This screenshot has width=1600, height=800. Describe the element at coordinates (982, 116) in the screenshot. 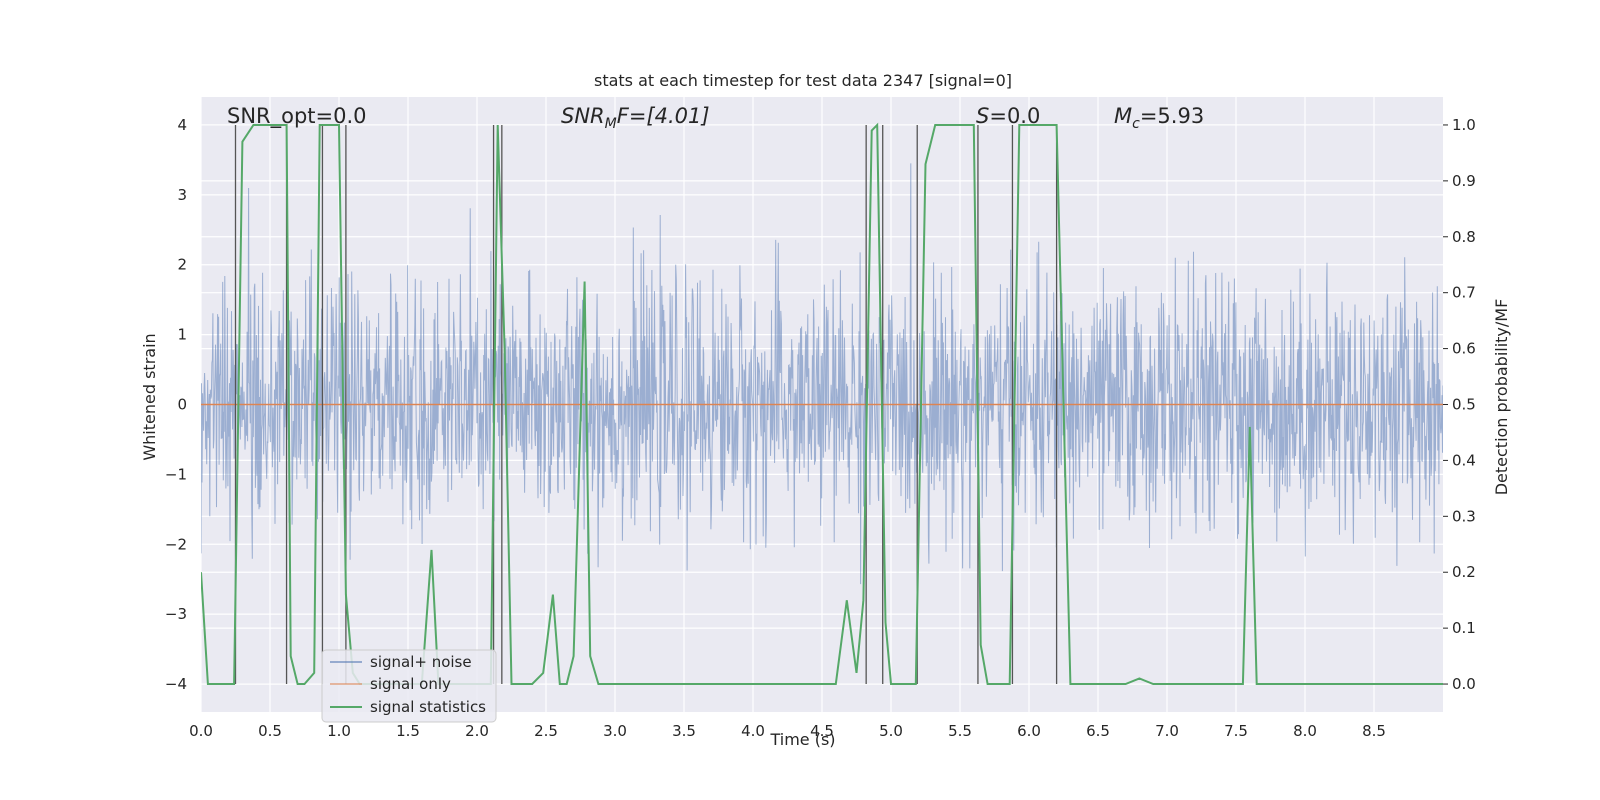

I see `s-label: S` at that location.